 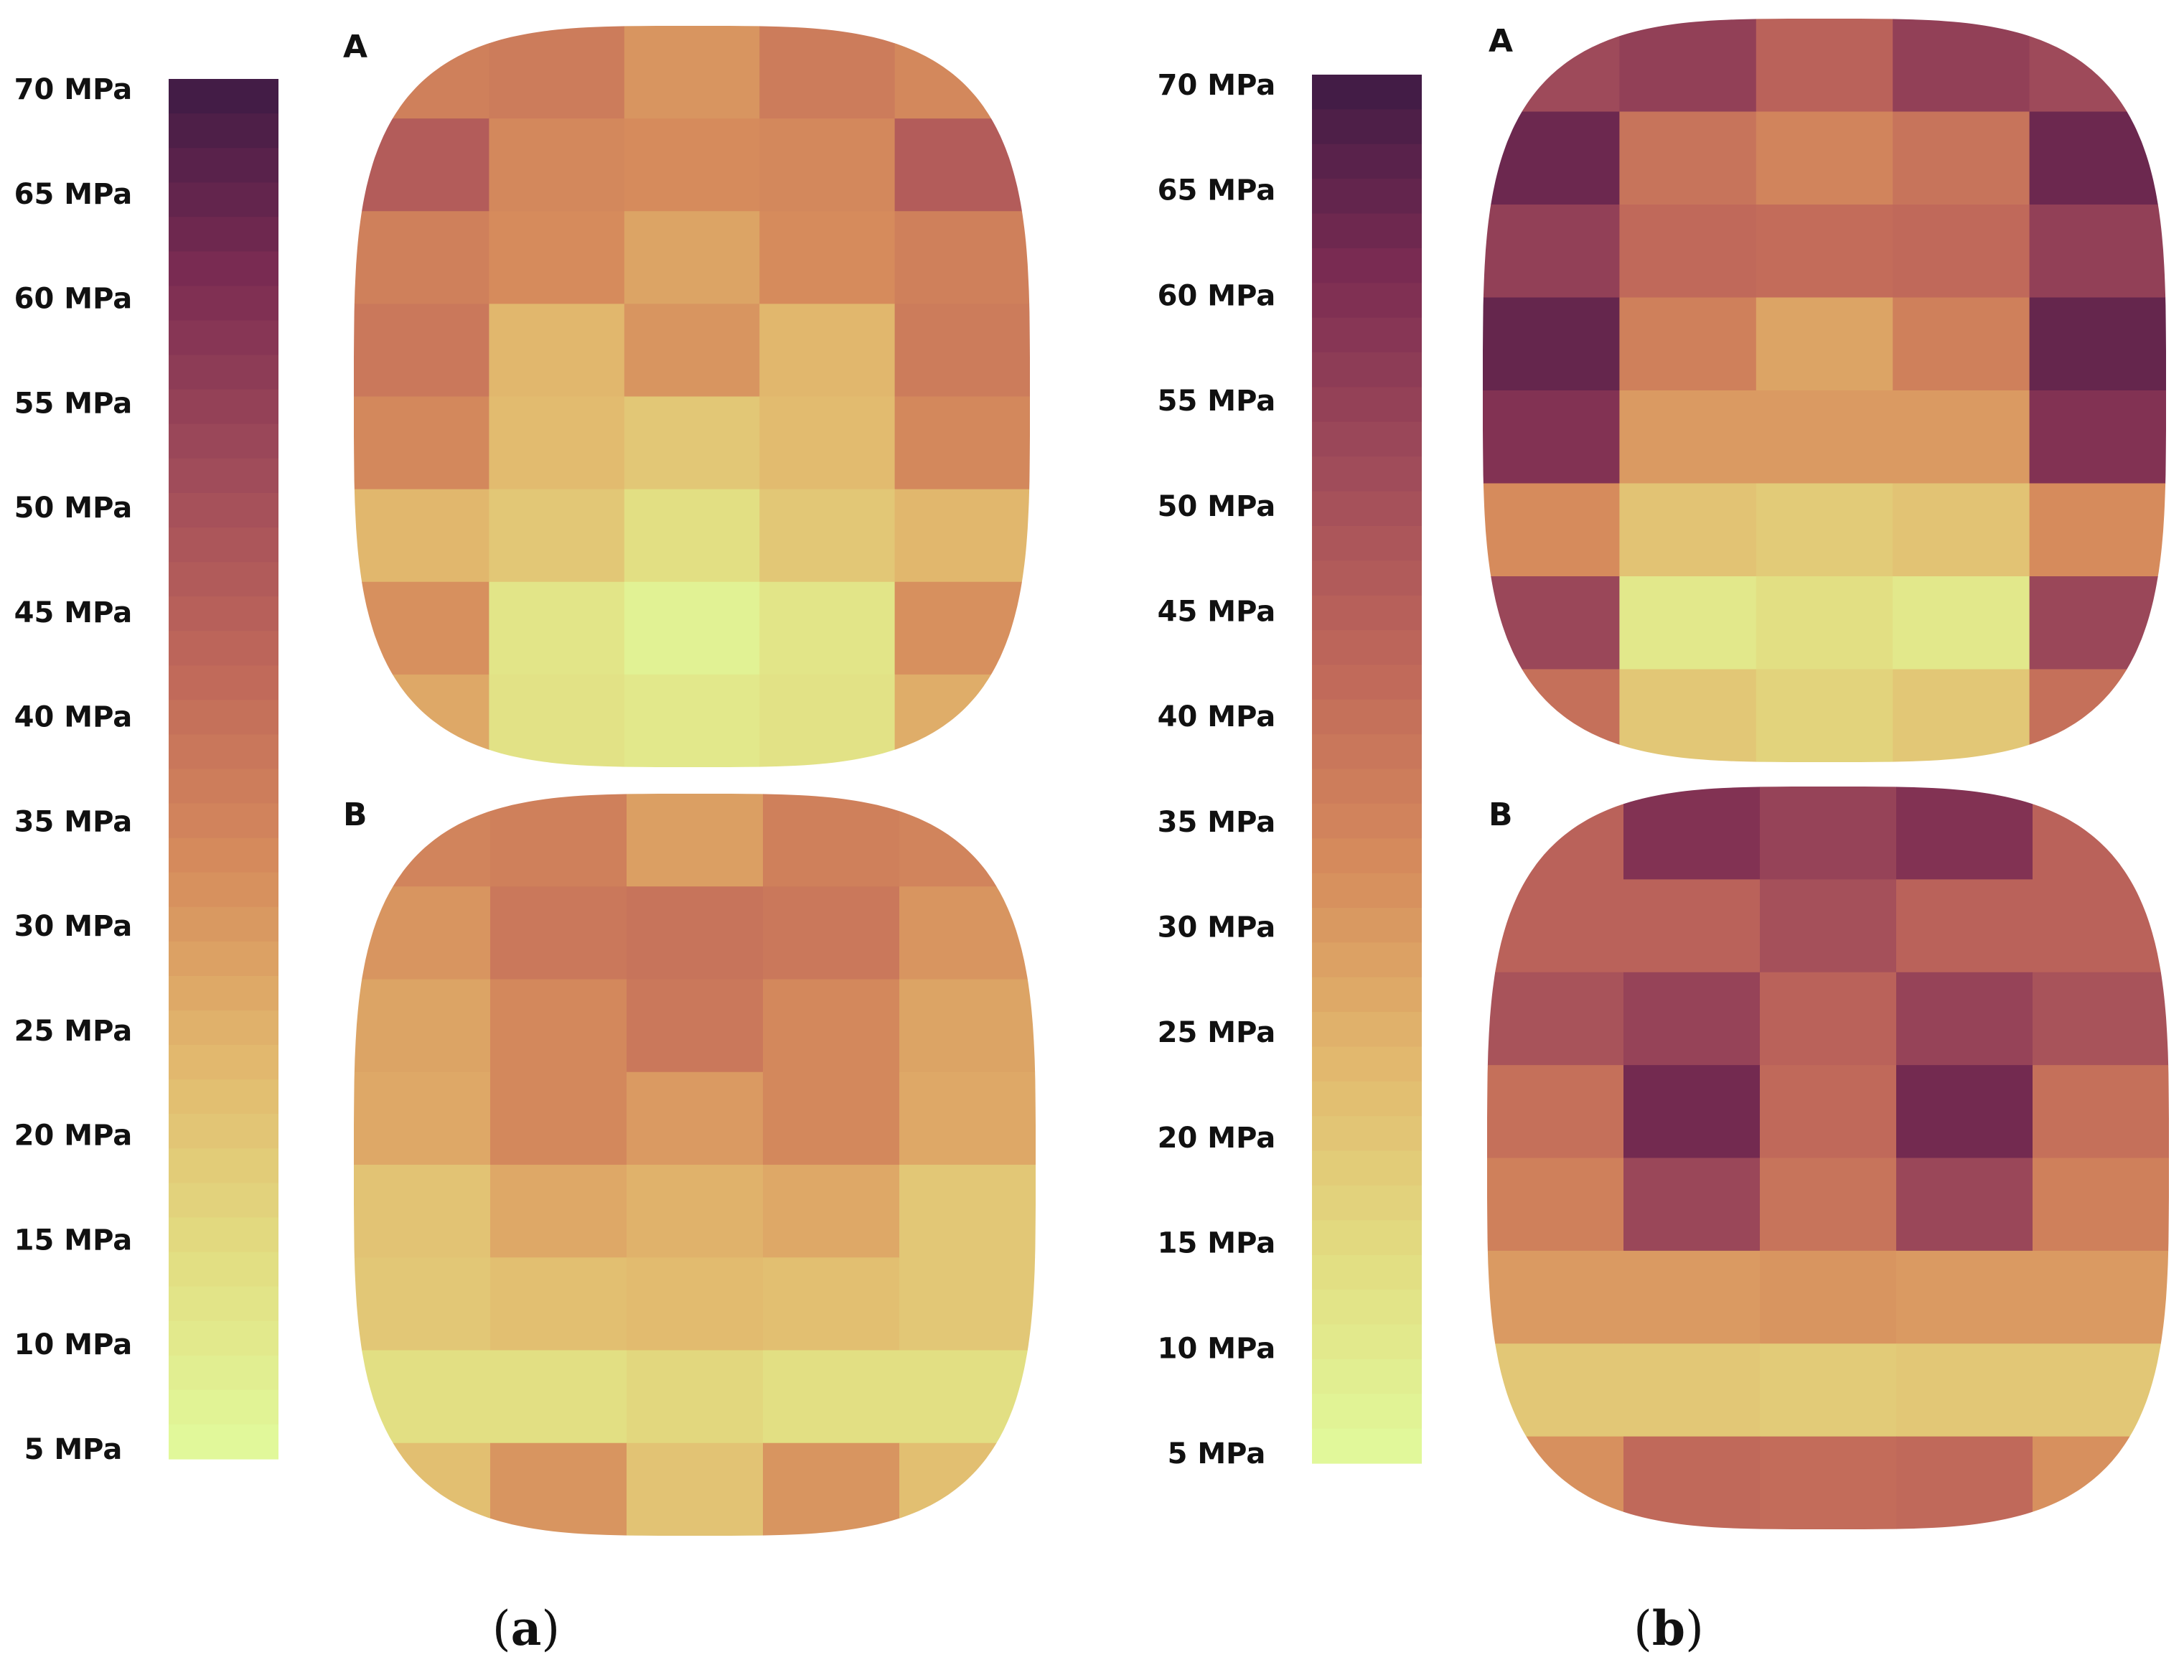 I want to click on colorbar-tick-label: 40 MPa, so click(x=73, y=717).